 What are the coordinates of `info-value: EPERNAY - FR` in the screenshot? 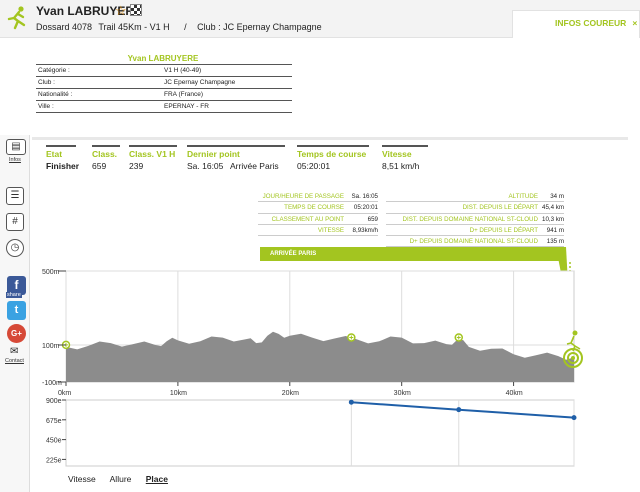 It's located at (186, 106).